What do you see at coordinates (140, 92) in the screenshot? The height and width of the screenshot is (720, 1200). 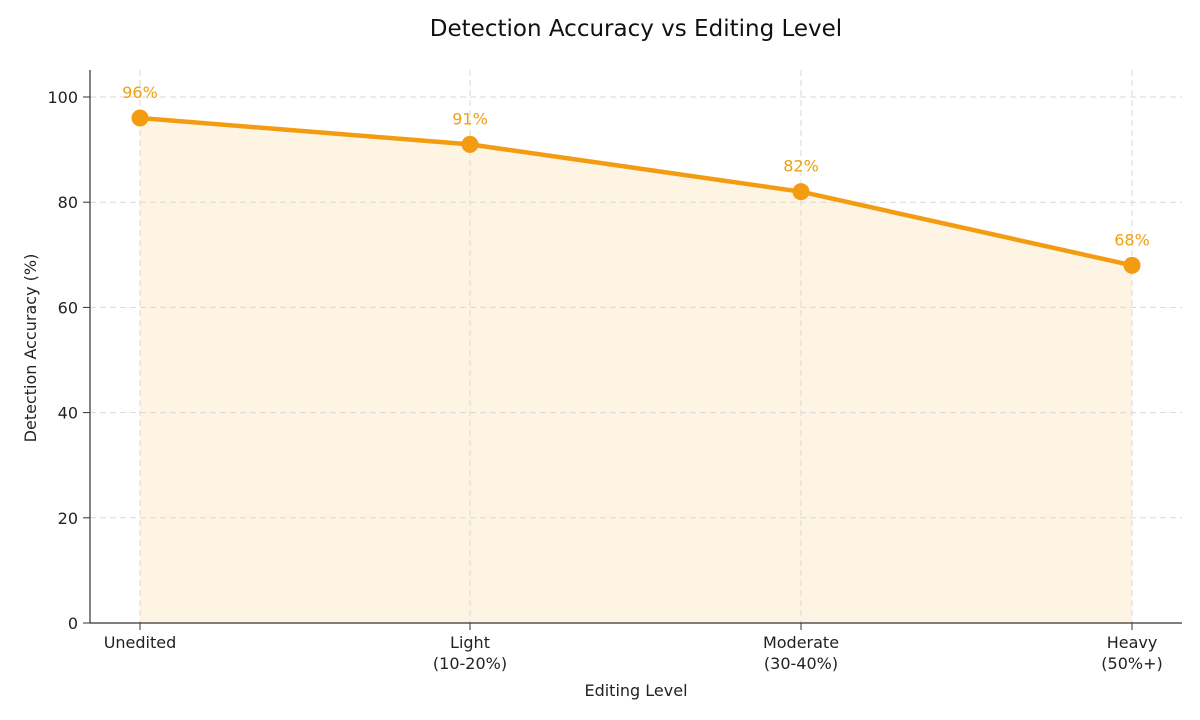 I see `data-label: 96%` at bounding box center [140, 92].